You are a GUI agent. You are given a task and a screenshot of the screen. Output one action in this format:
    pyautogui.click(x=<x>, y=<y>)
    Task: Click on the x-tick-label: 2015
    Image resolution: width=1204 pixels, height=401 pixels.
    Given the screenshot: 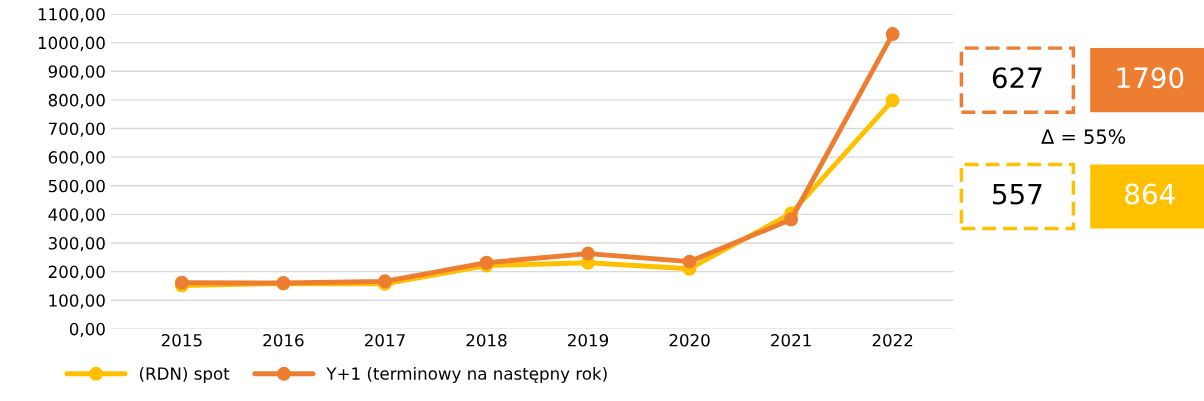 What is the action you would take?
    pyautogui.click(x=181, y=340)
    